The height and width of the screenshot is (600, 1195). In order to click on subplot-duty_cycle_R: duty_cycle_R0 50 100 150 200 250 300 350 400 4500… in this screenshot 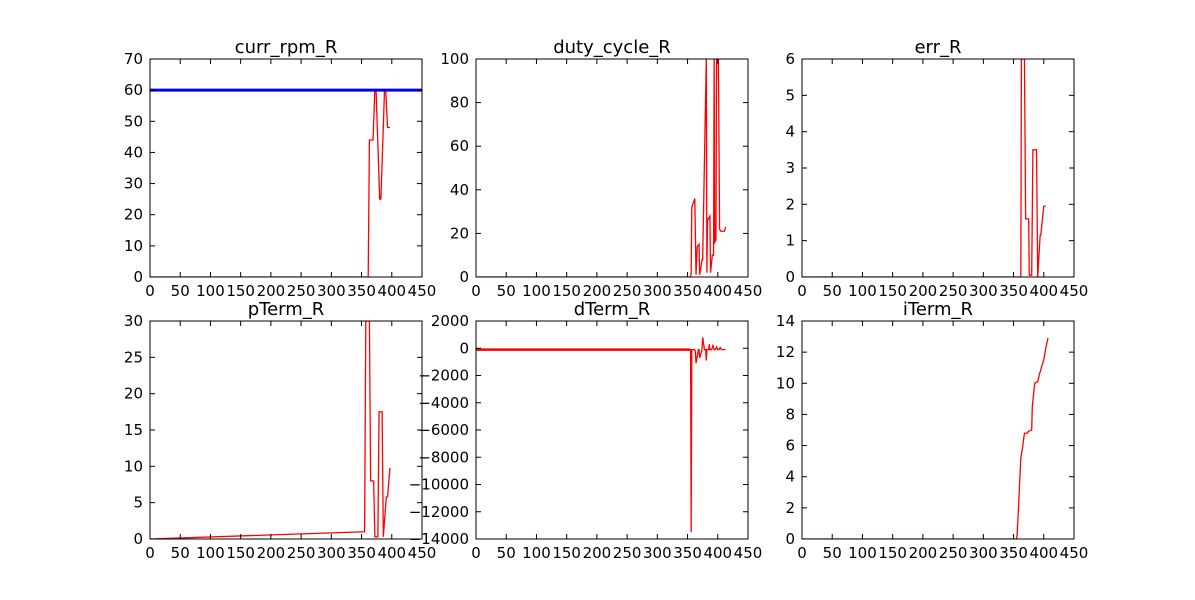, I will do `click(601, 168)`.